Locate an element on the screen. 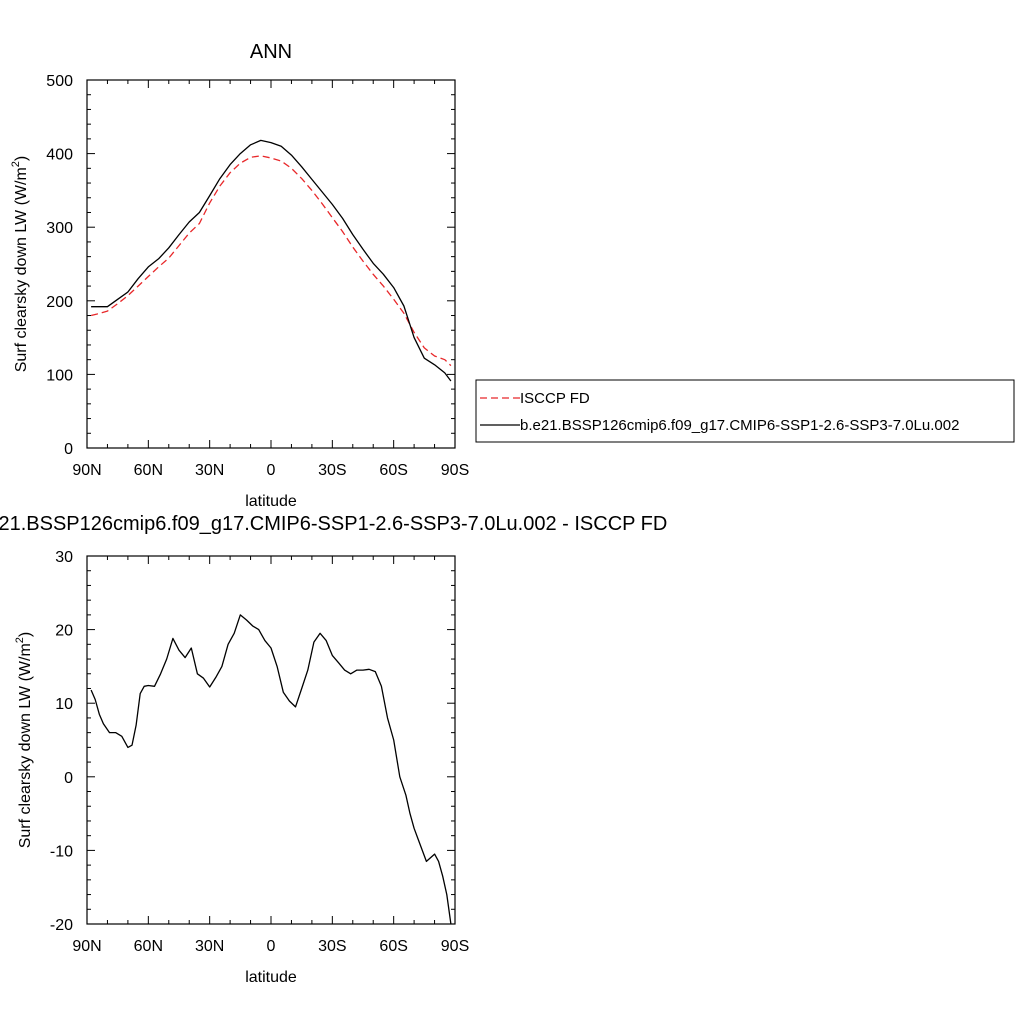 The height and width of the screenshot is (1024, 1024). chart-title: ANN is located at coordinates (271, 52).